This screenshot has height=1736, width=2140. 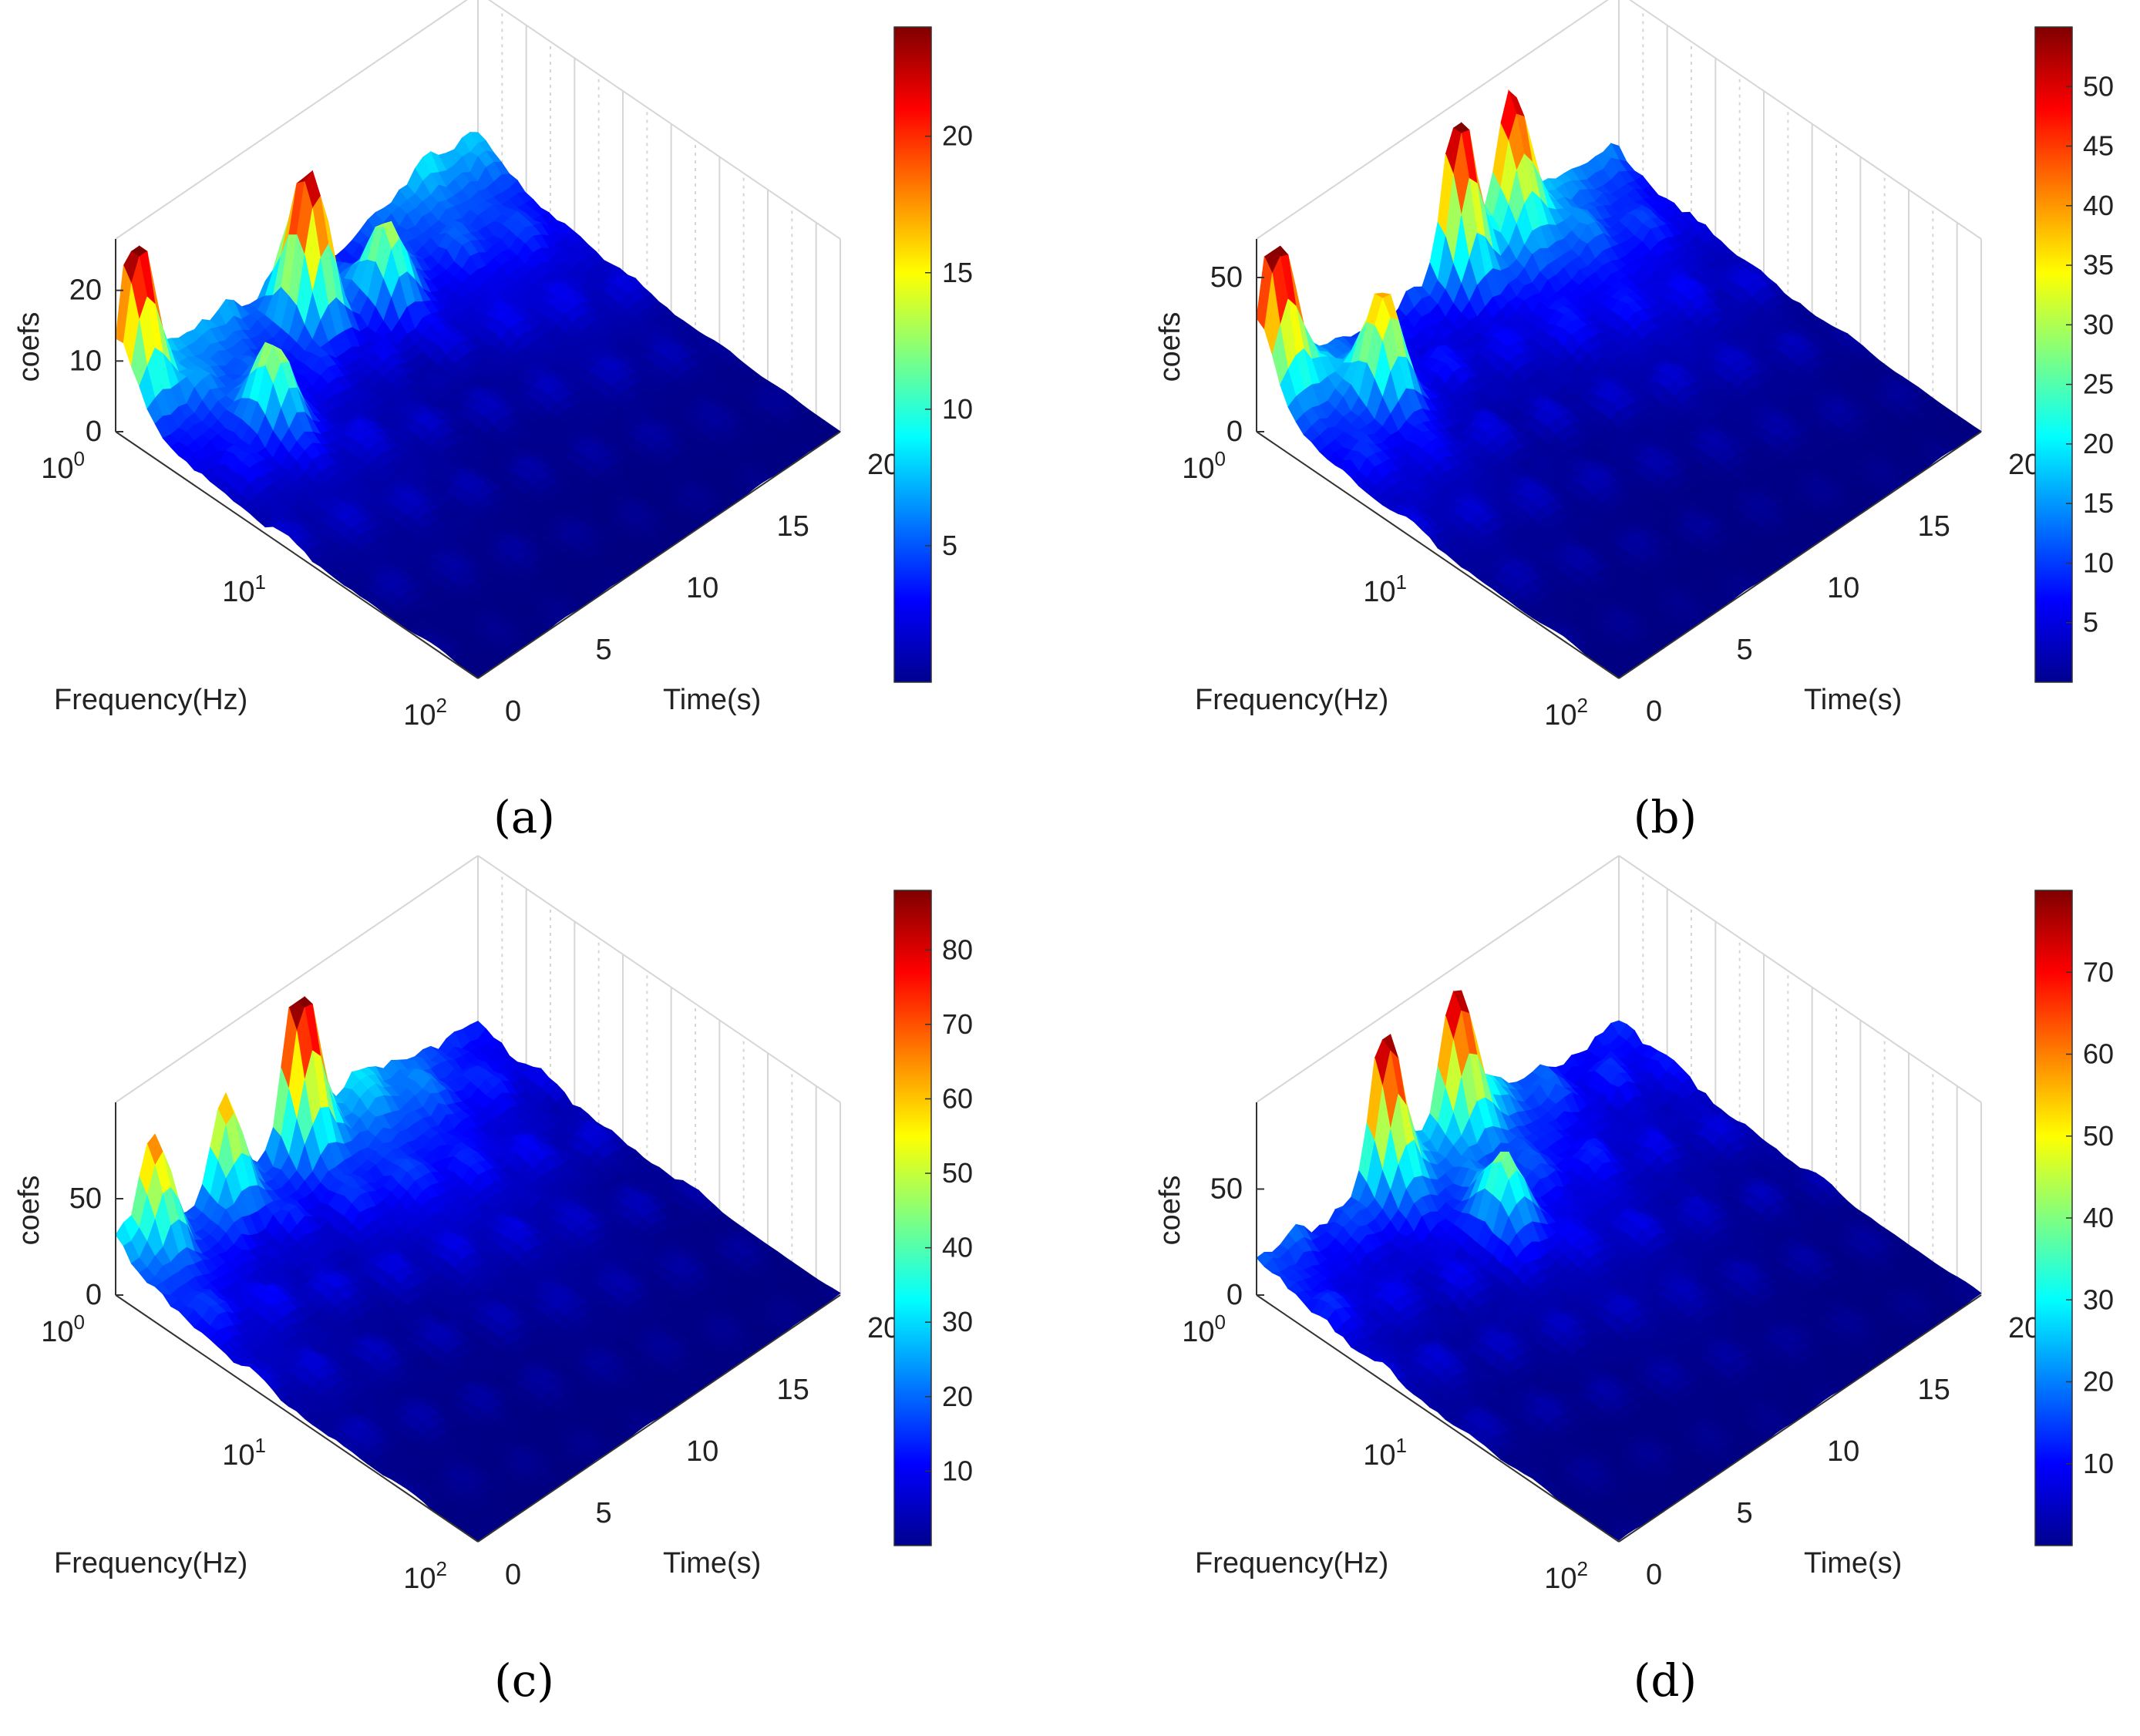 What do you see at coordinates (1665, 1680) in the screenshot?
I see `panel-caption: (d)` at bounding box center [1665, 1680].